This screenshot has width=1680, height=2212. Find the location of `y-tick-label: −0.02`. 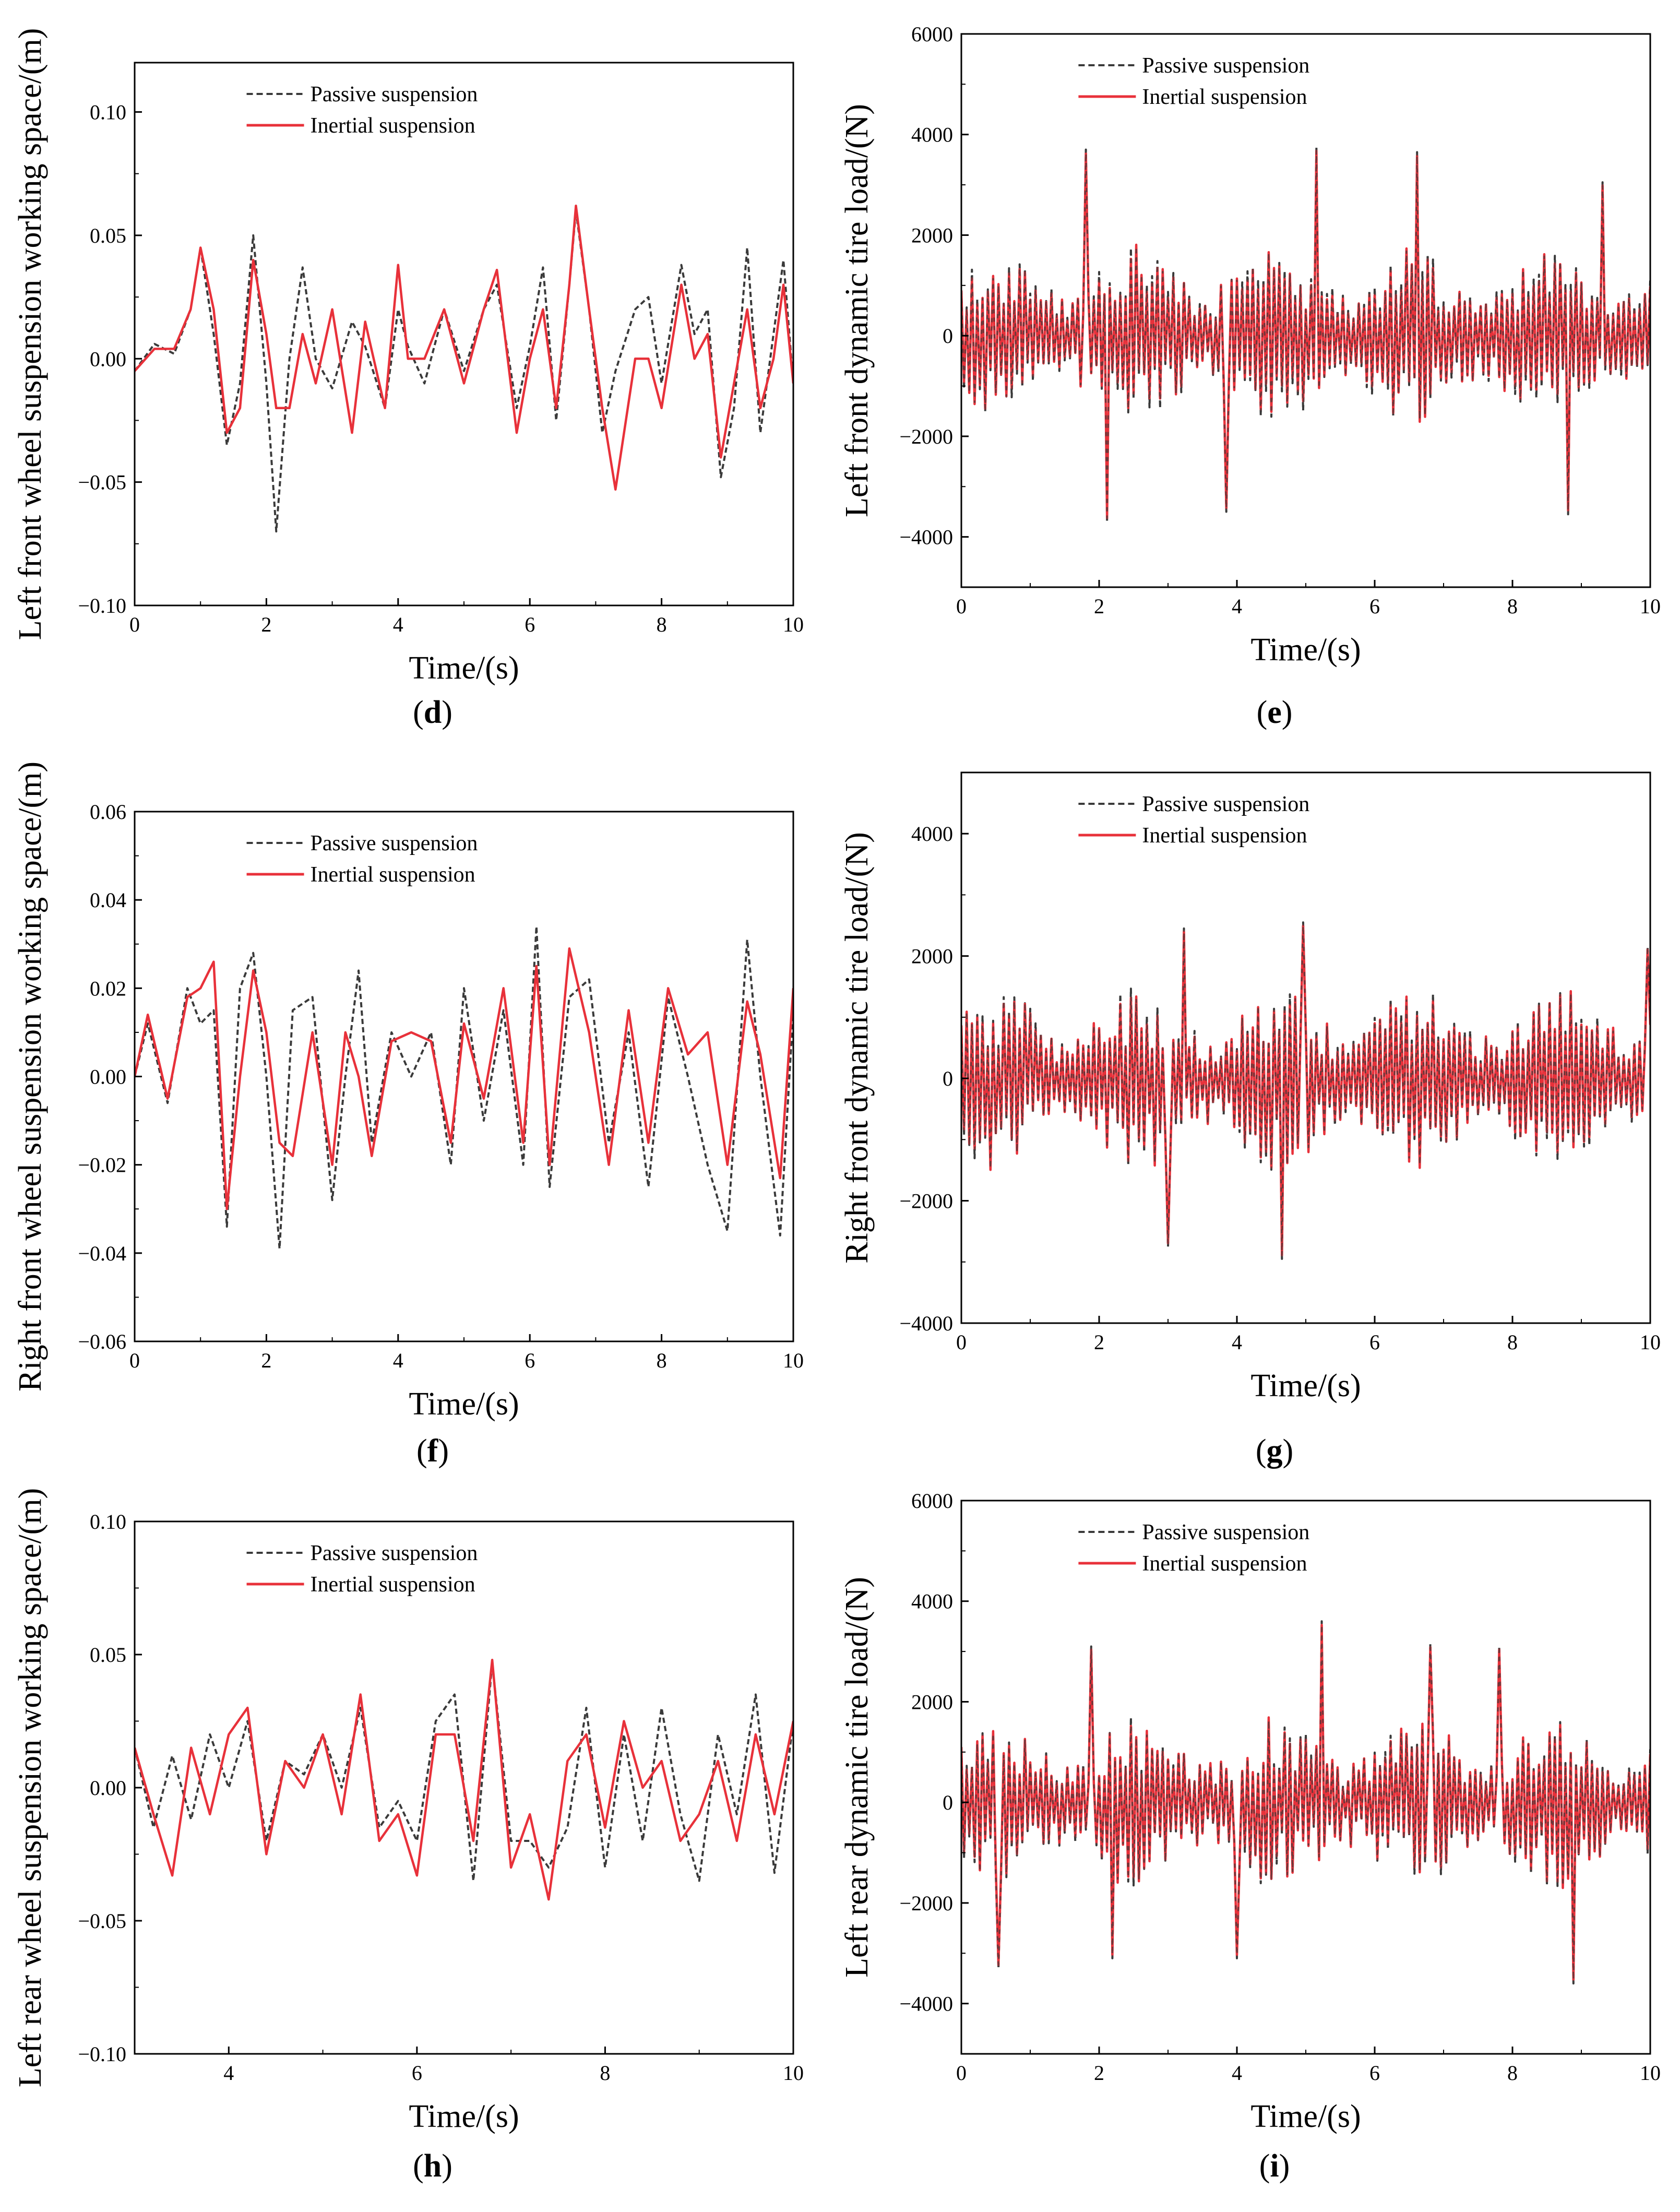

y-tick-label: −0.02 is located at coordinates (102, 1165).